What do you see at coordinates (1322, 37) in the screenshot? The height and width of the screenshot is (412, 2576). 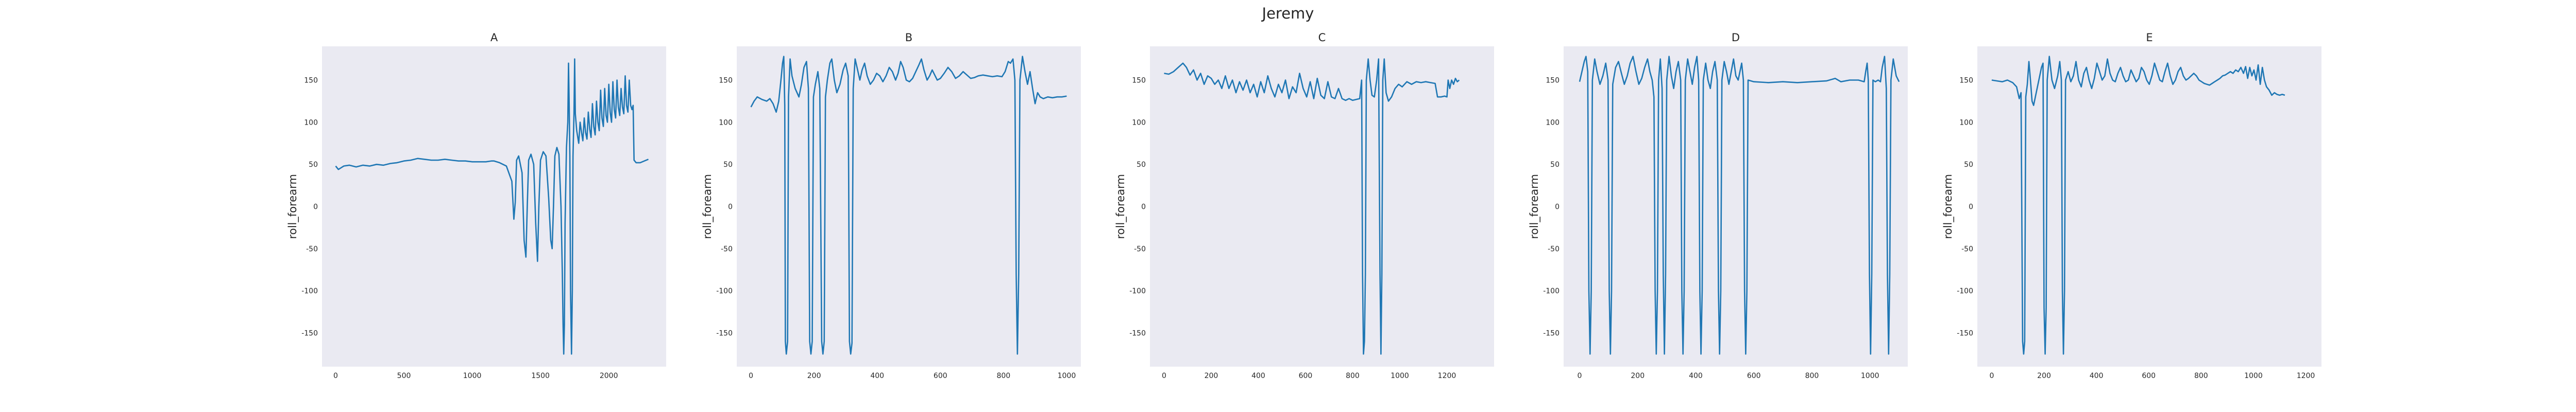 I see `subplot-title: C` at bounding box center [1322, 37].